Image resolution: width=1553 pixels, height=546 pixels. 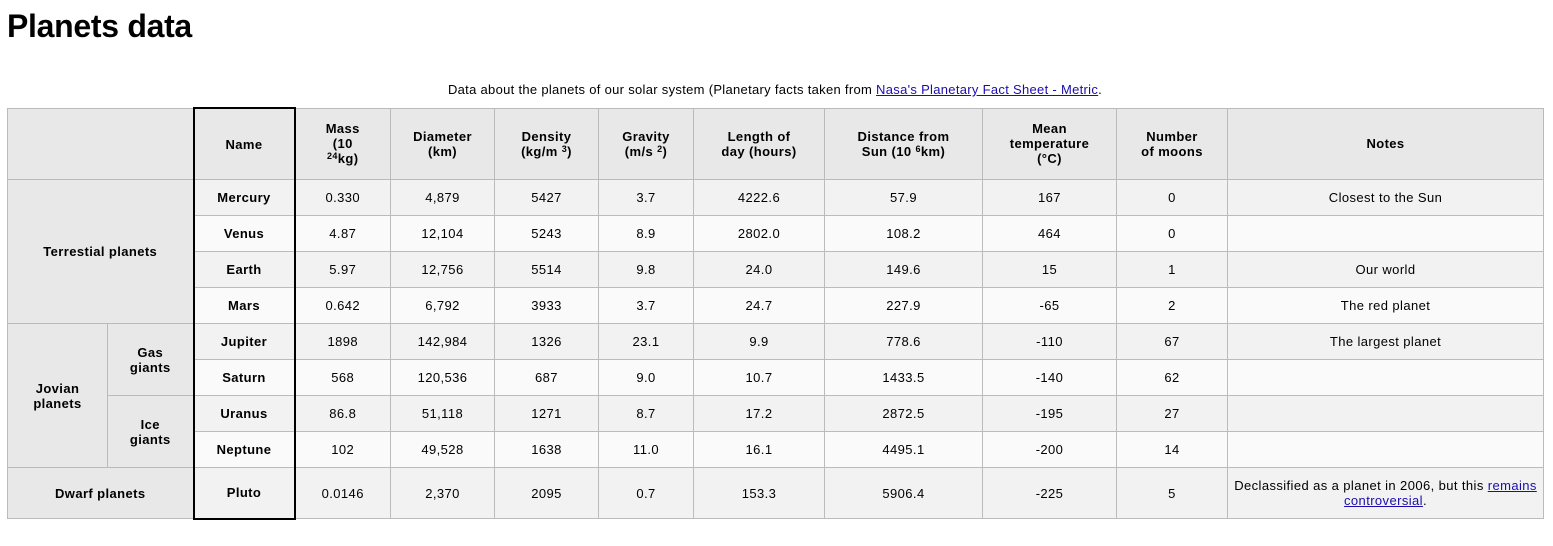 What do you see at coordinates (100, 493) in the screenshot?
I see `group-dwarf: Dwarf planets` at bounding box center [100, 493].